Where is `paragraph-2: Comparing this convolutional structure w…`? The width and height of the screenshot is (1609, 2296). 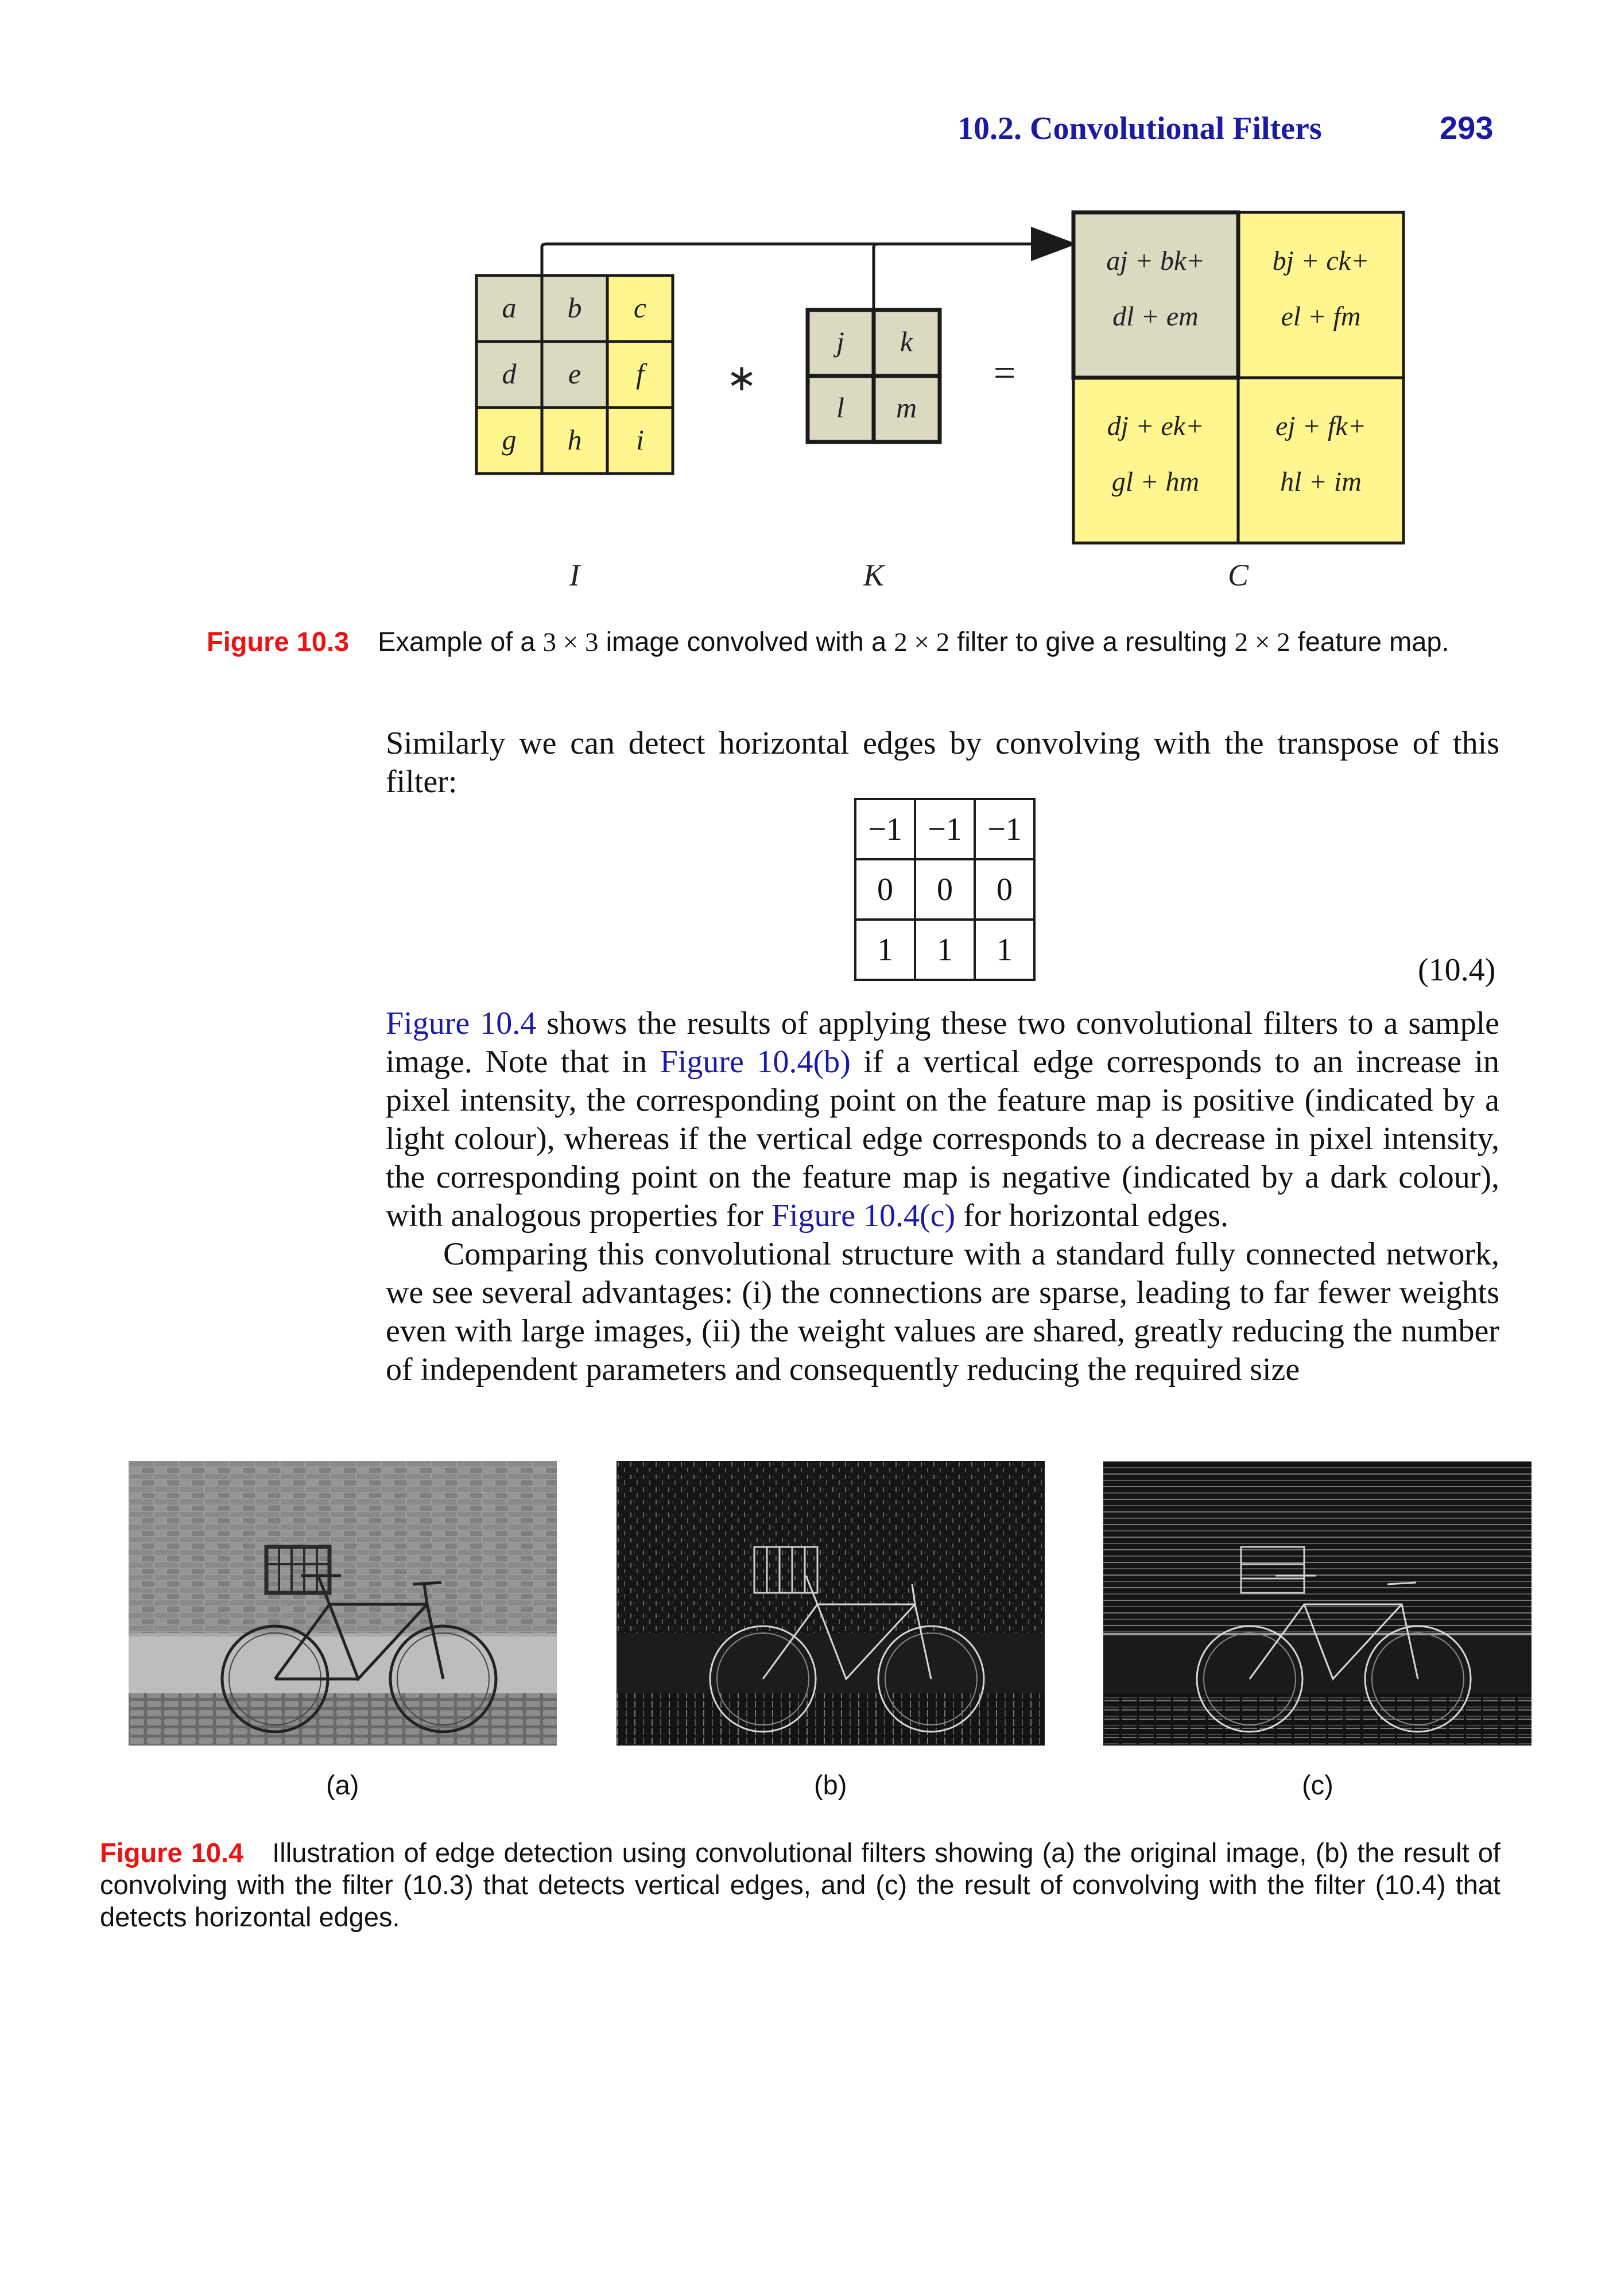
paragraph-2: Comparing this convolutional structure w… is located at coordinates (942, 1311).